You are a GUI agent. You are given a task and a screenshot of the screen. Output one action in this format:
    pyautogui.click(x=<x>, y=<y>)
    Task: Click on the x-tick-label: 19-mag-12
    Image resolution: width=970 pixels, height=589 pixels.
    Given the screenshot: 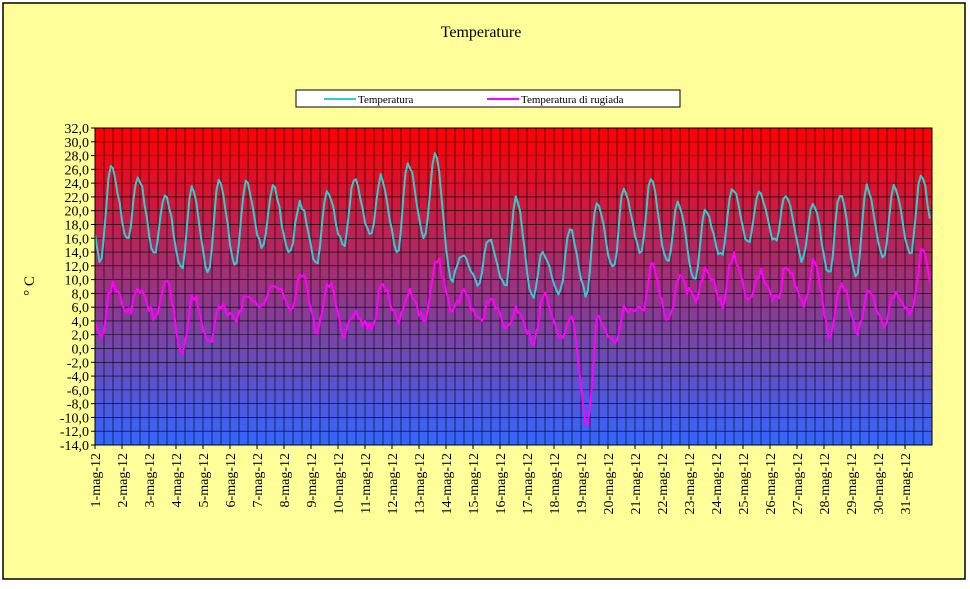 What is the action you would take?
    pyautogui.click(x=582, y=483)
    